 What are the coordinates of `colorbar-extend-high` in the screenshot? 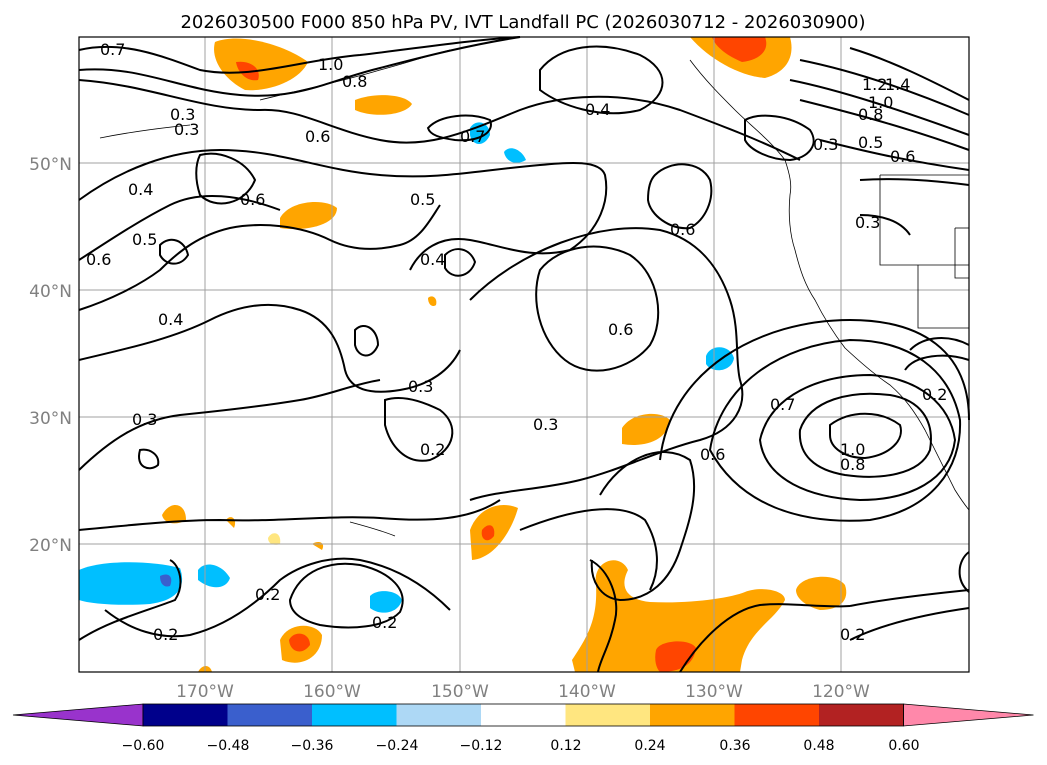 It's located at (968, 715).